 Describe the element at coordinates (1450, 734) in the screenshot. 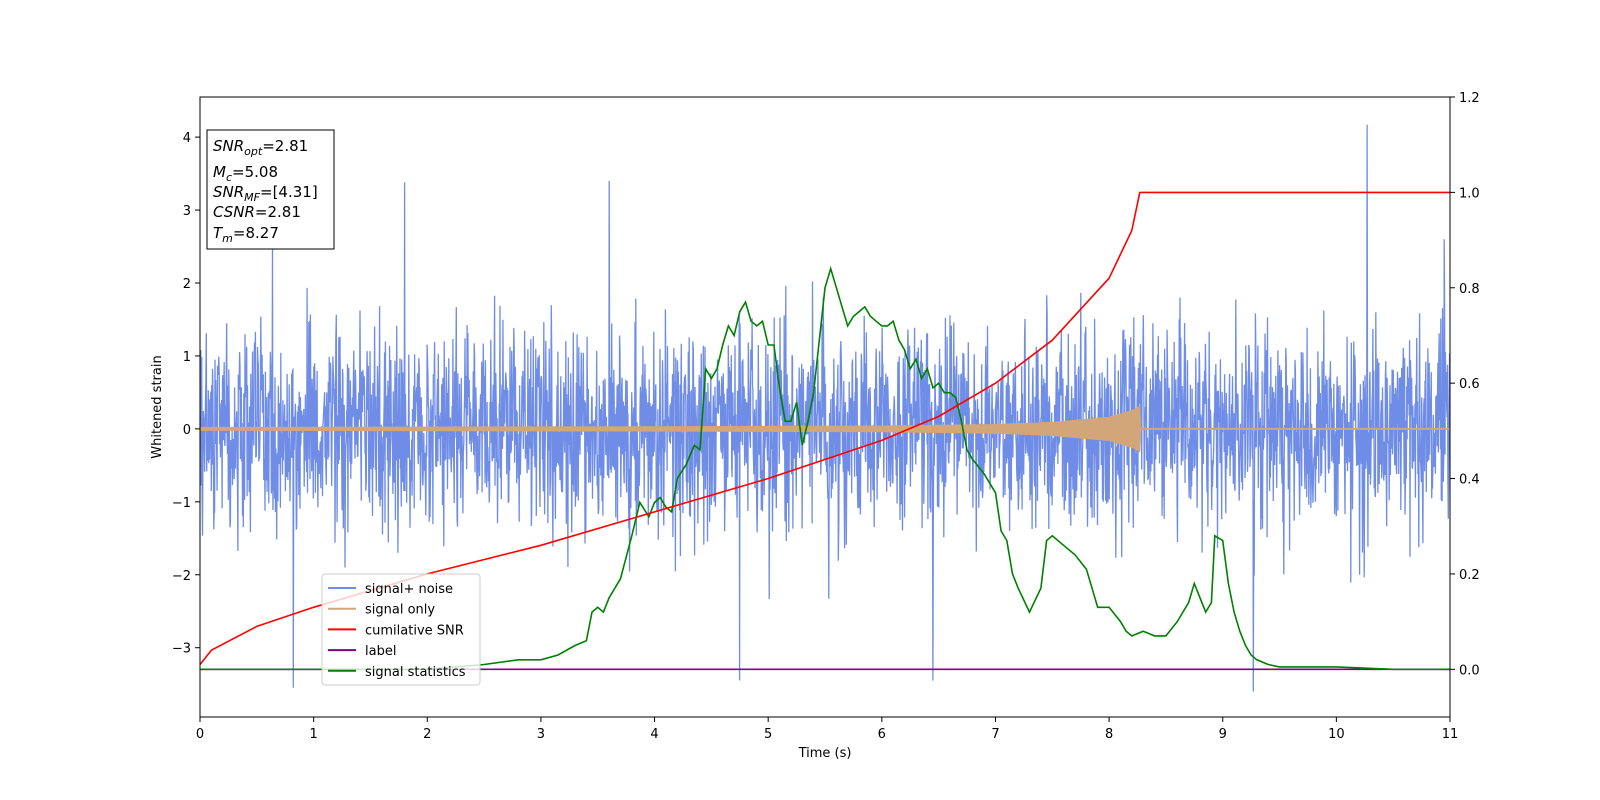

I see `x-tick-label: 11` at that location.